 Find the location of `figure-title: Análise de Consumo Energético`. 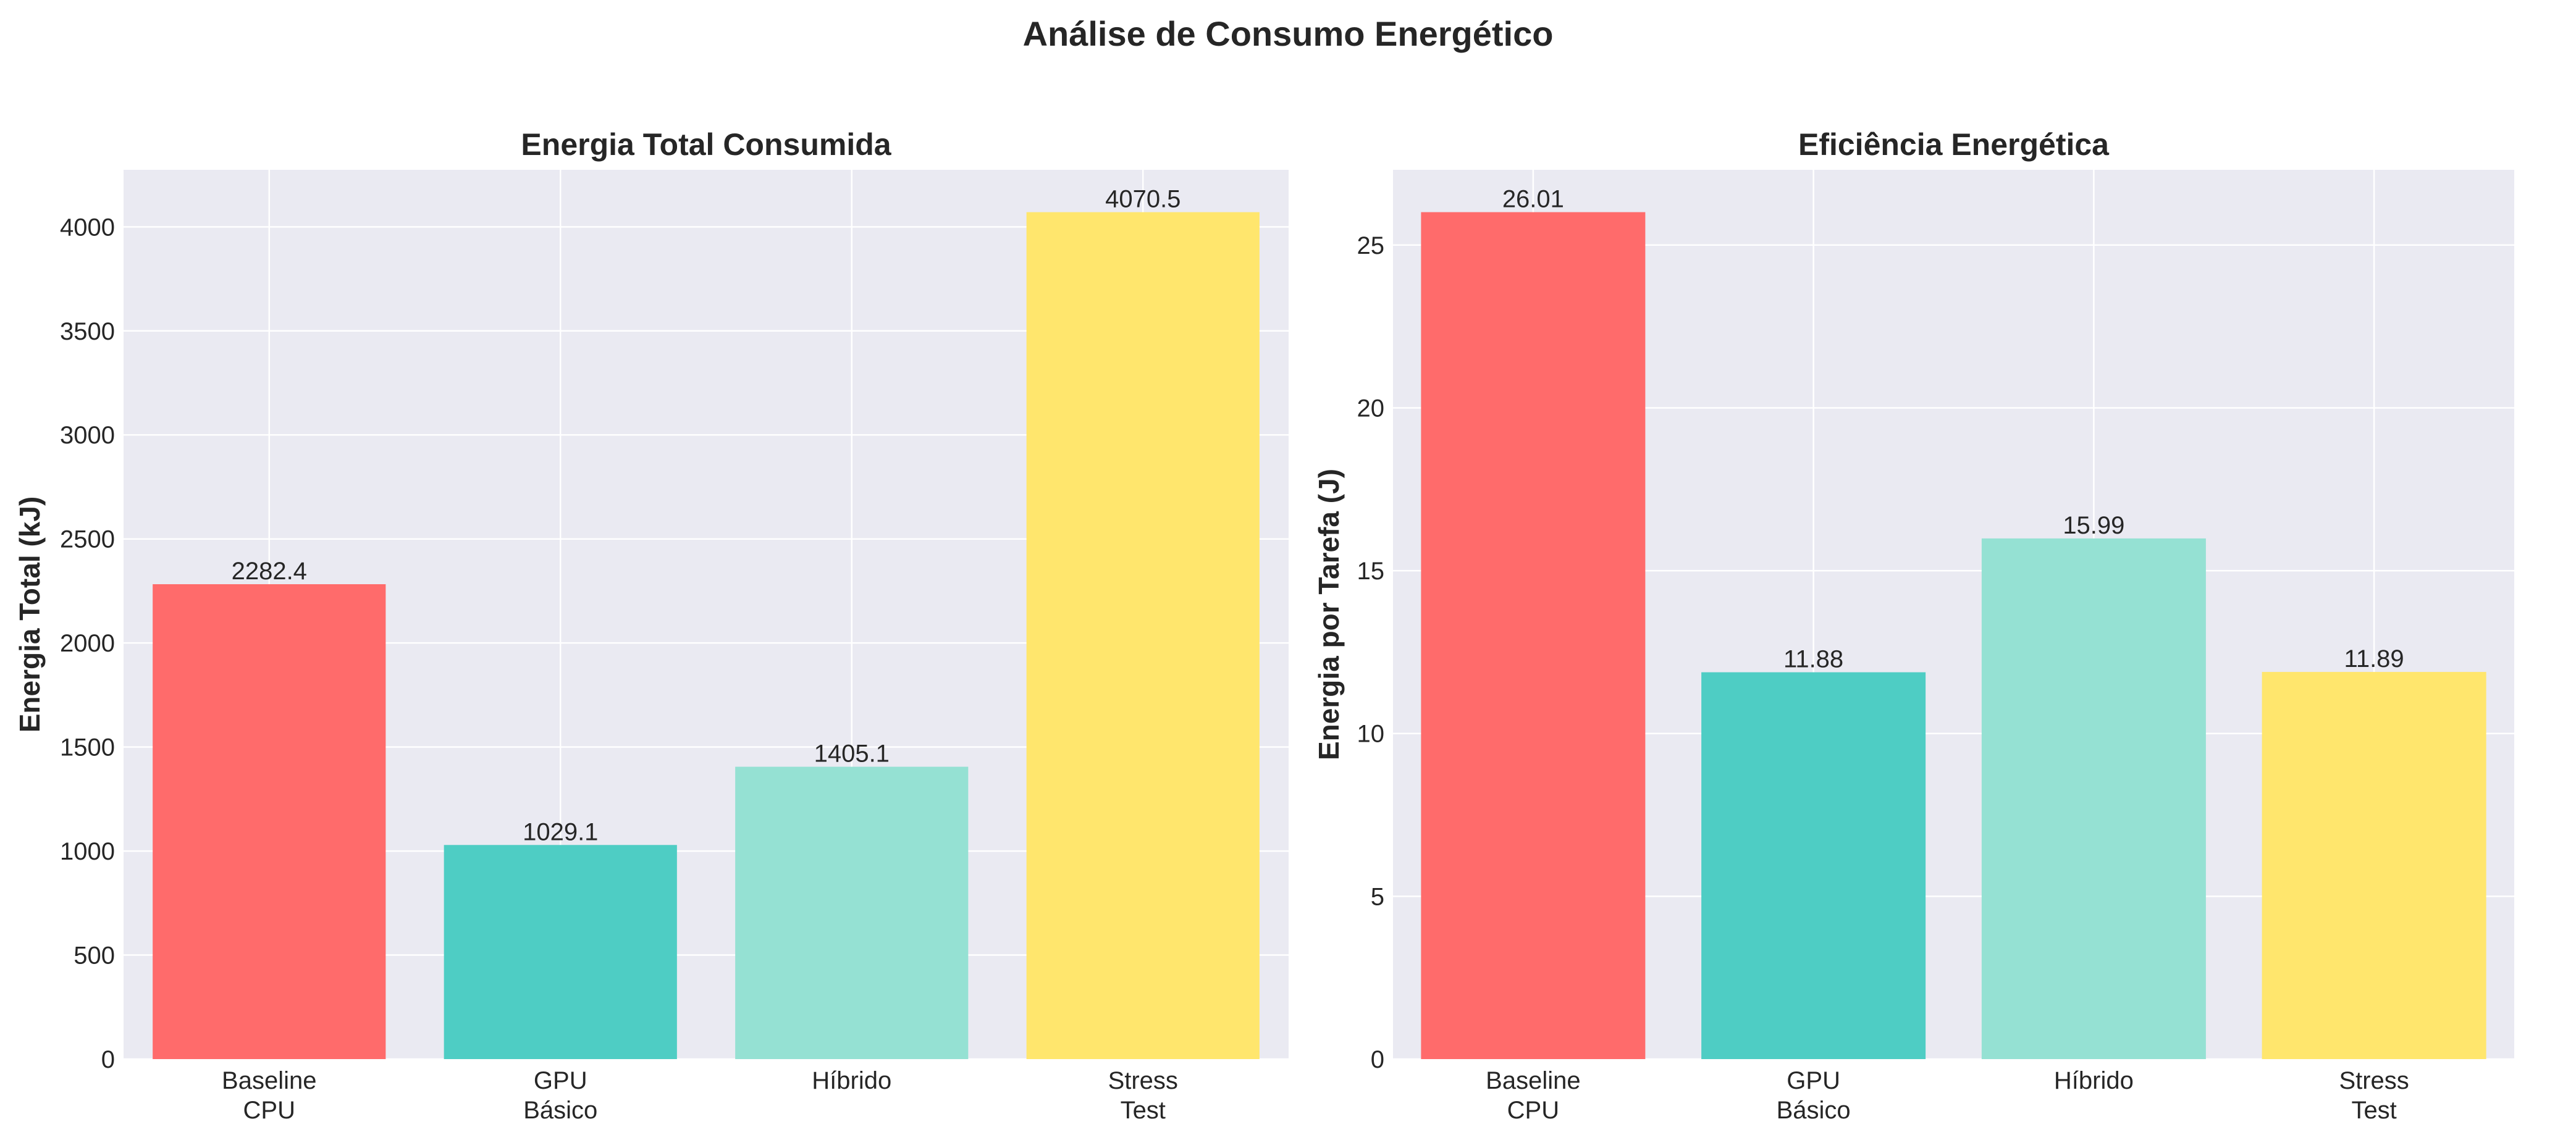

figure-title: Análise de Consumo Energético is located at coordinates (1288, 33).